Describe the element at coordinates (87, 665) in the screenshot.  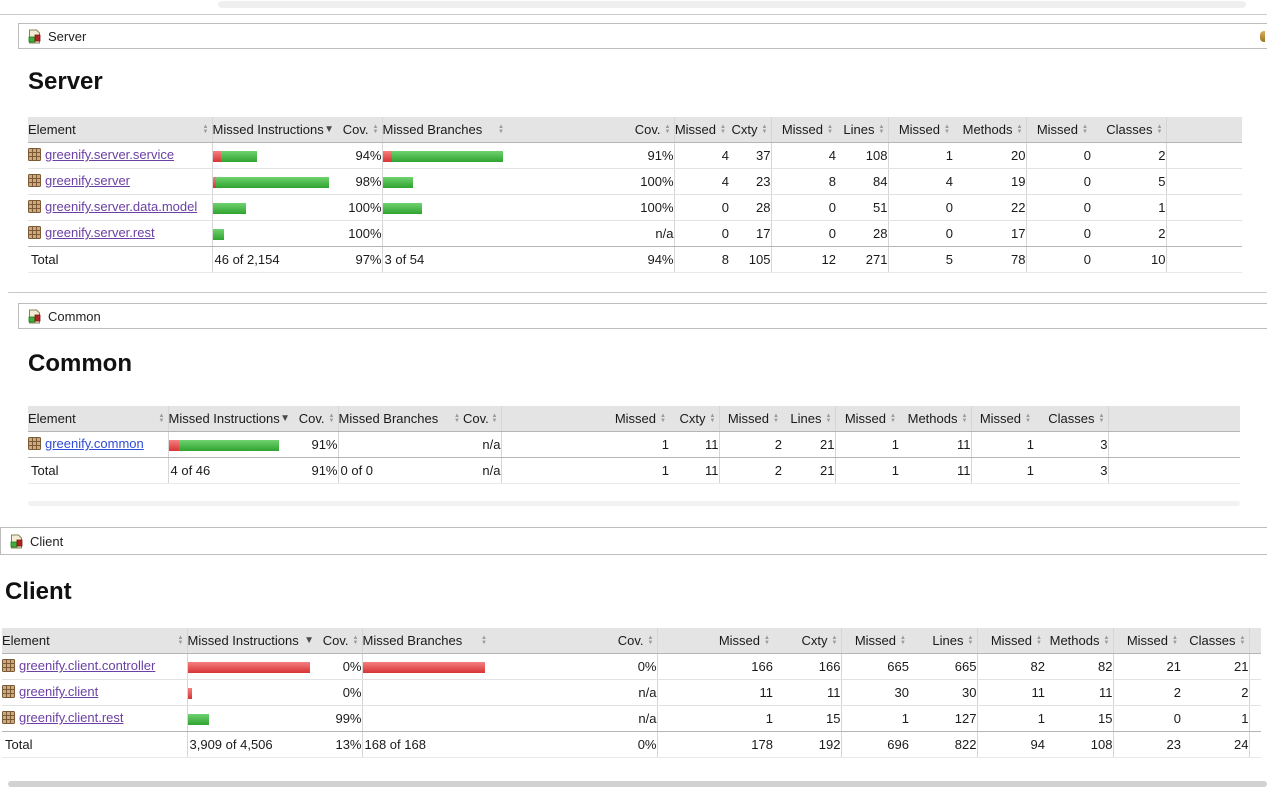
I see `package-link: greenify.client.controller` at that location.